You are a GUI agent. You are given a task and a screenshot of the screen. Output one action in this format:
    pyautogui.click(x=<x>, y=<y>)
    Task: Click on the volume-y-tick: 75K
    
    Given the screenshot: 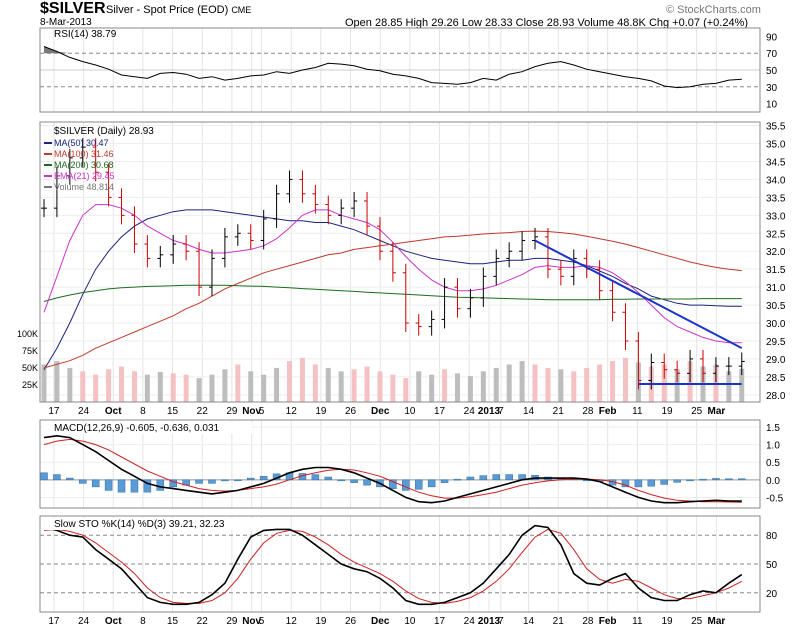 What is the action you would take?
    pyautogui.click(x=30, y=351)
    